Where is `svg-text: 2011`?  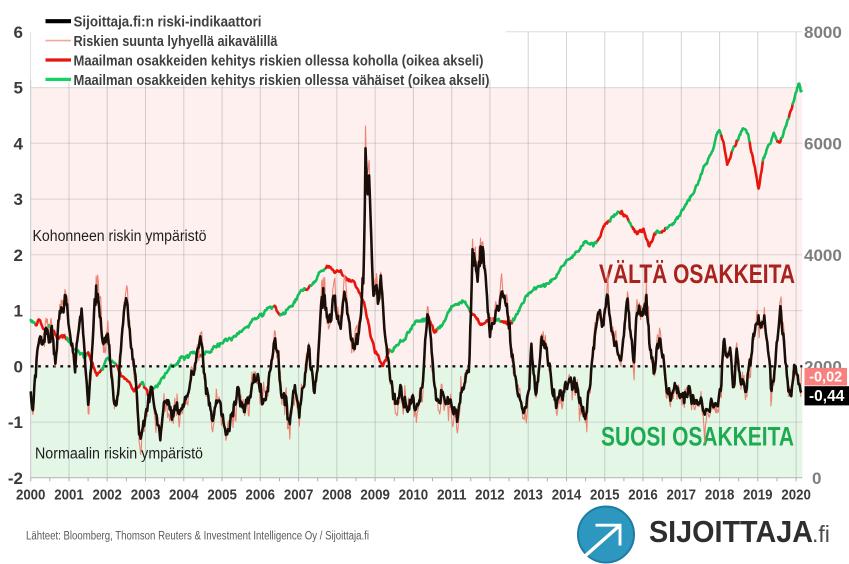
svg-text: 2011 is located at coordinates (452, 494).